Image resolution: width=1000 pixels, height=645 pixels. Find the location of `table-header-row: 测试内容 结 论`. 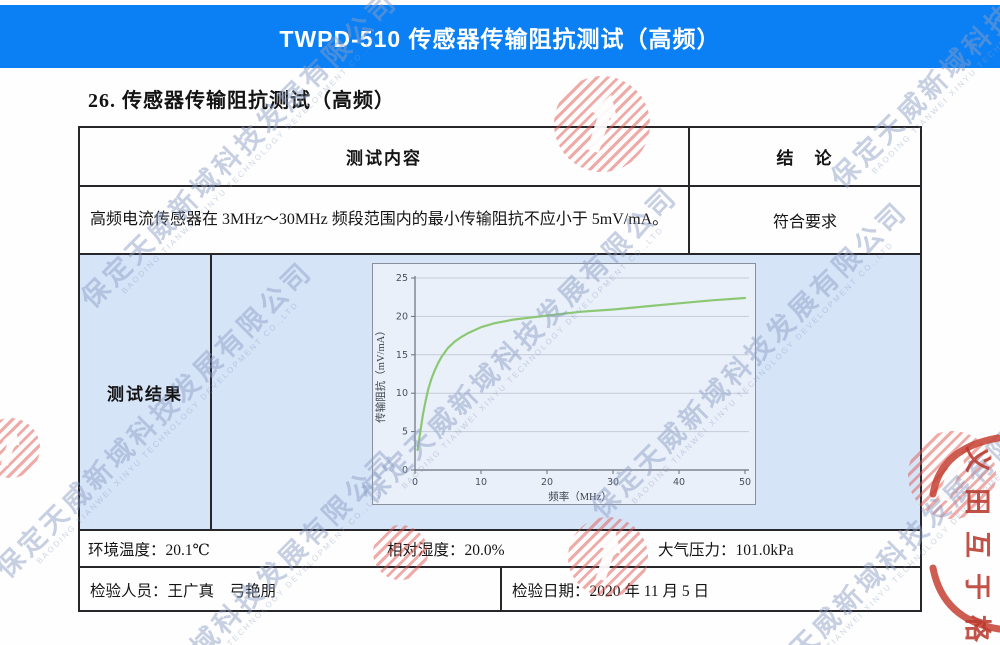

table-header-row: 测试内容 结 论 is located at coordinates (500, 157).